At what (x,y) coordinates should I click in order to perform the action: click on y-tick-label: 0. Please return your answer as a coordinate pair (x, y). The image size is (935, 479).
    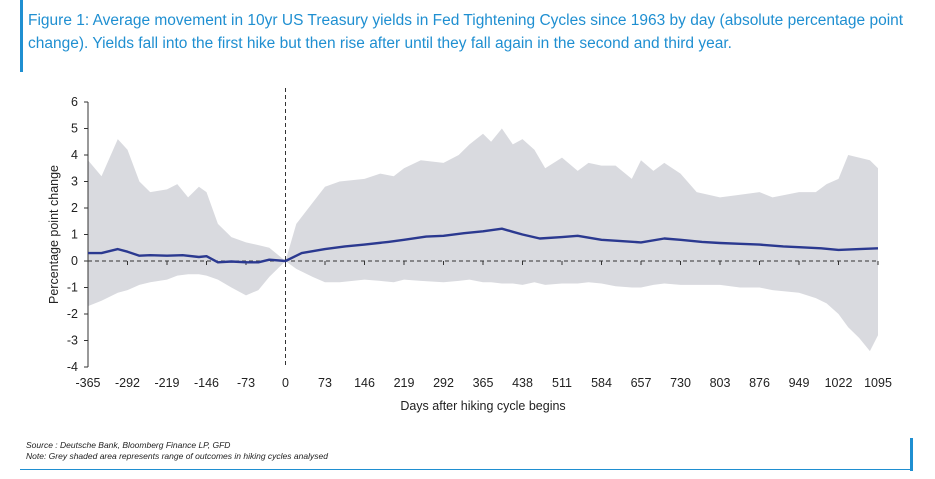
    Looking at the image, I should click on (74, 261).